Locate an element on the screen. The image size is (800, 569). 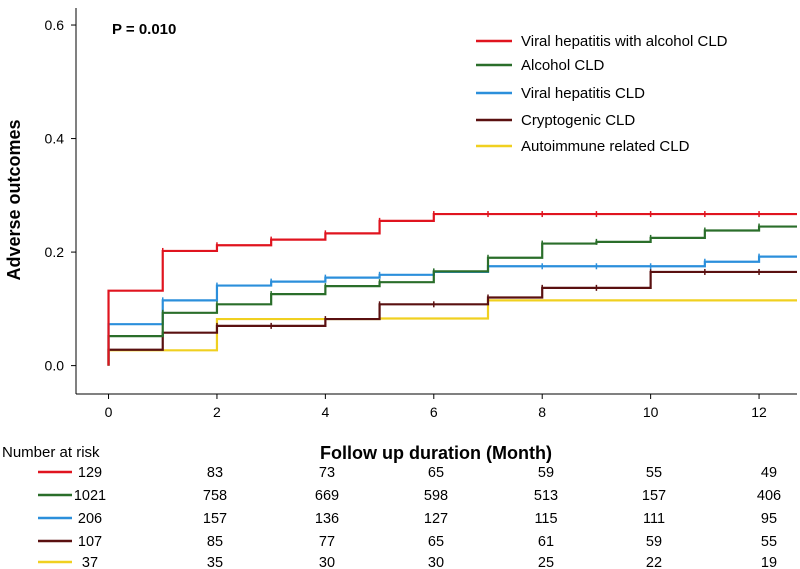
x-axis-label: Follow up duration (Month) is located at coordinates (436, 453).